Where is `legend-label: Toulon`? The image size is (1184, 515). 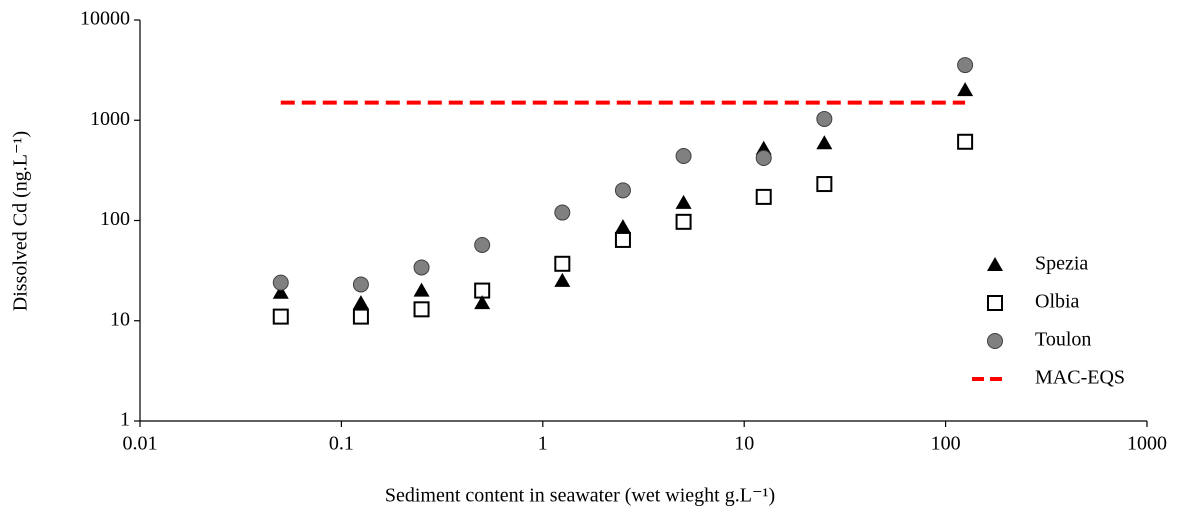 legend-label: Toulon is located at coordinates (1063, 340).